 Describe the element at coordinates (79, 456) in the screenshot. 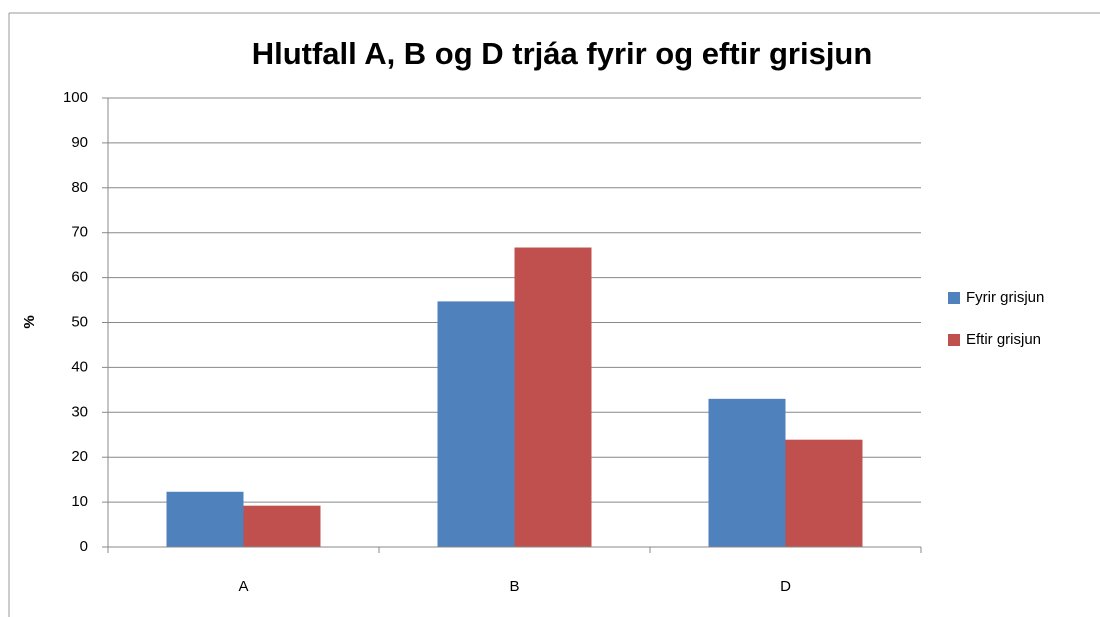

I see `y-tick-label: 20` at that location.